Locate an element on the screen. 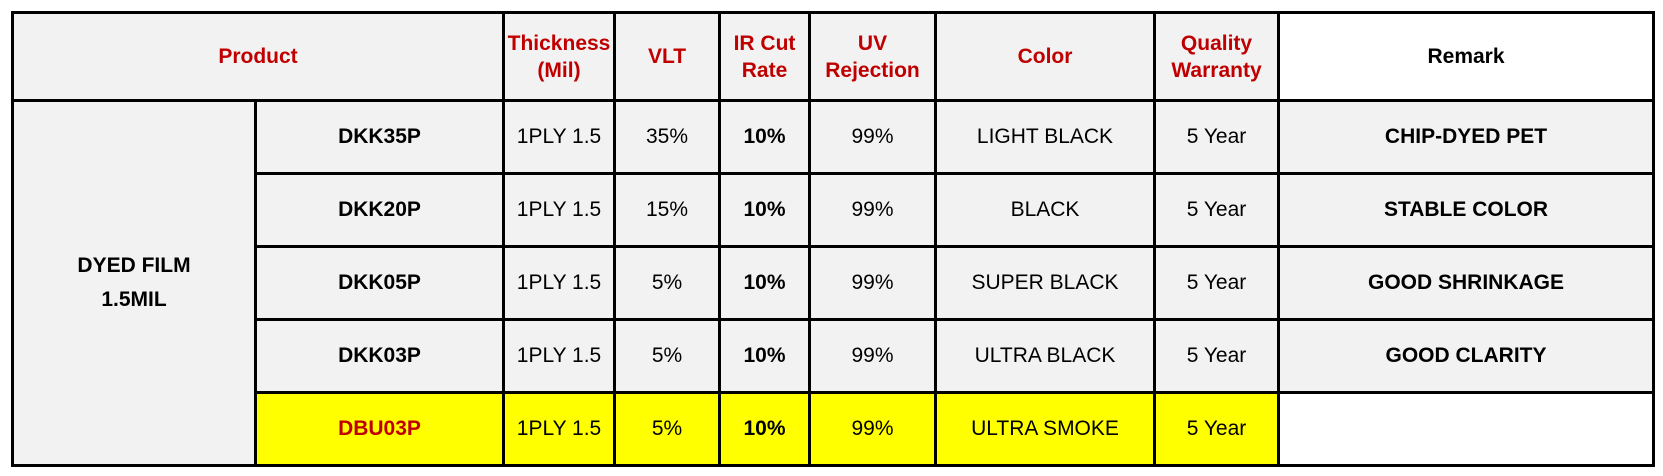  header-ir-cut: IR Cut Rate is located at coordinates (764, 56).